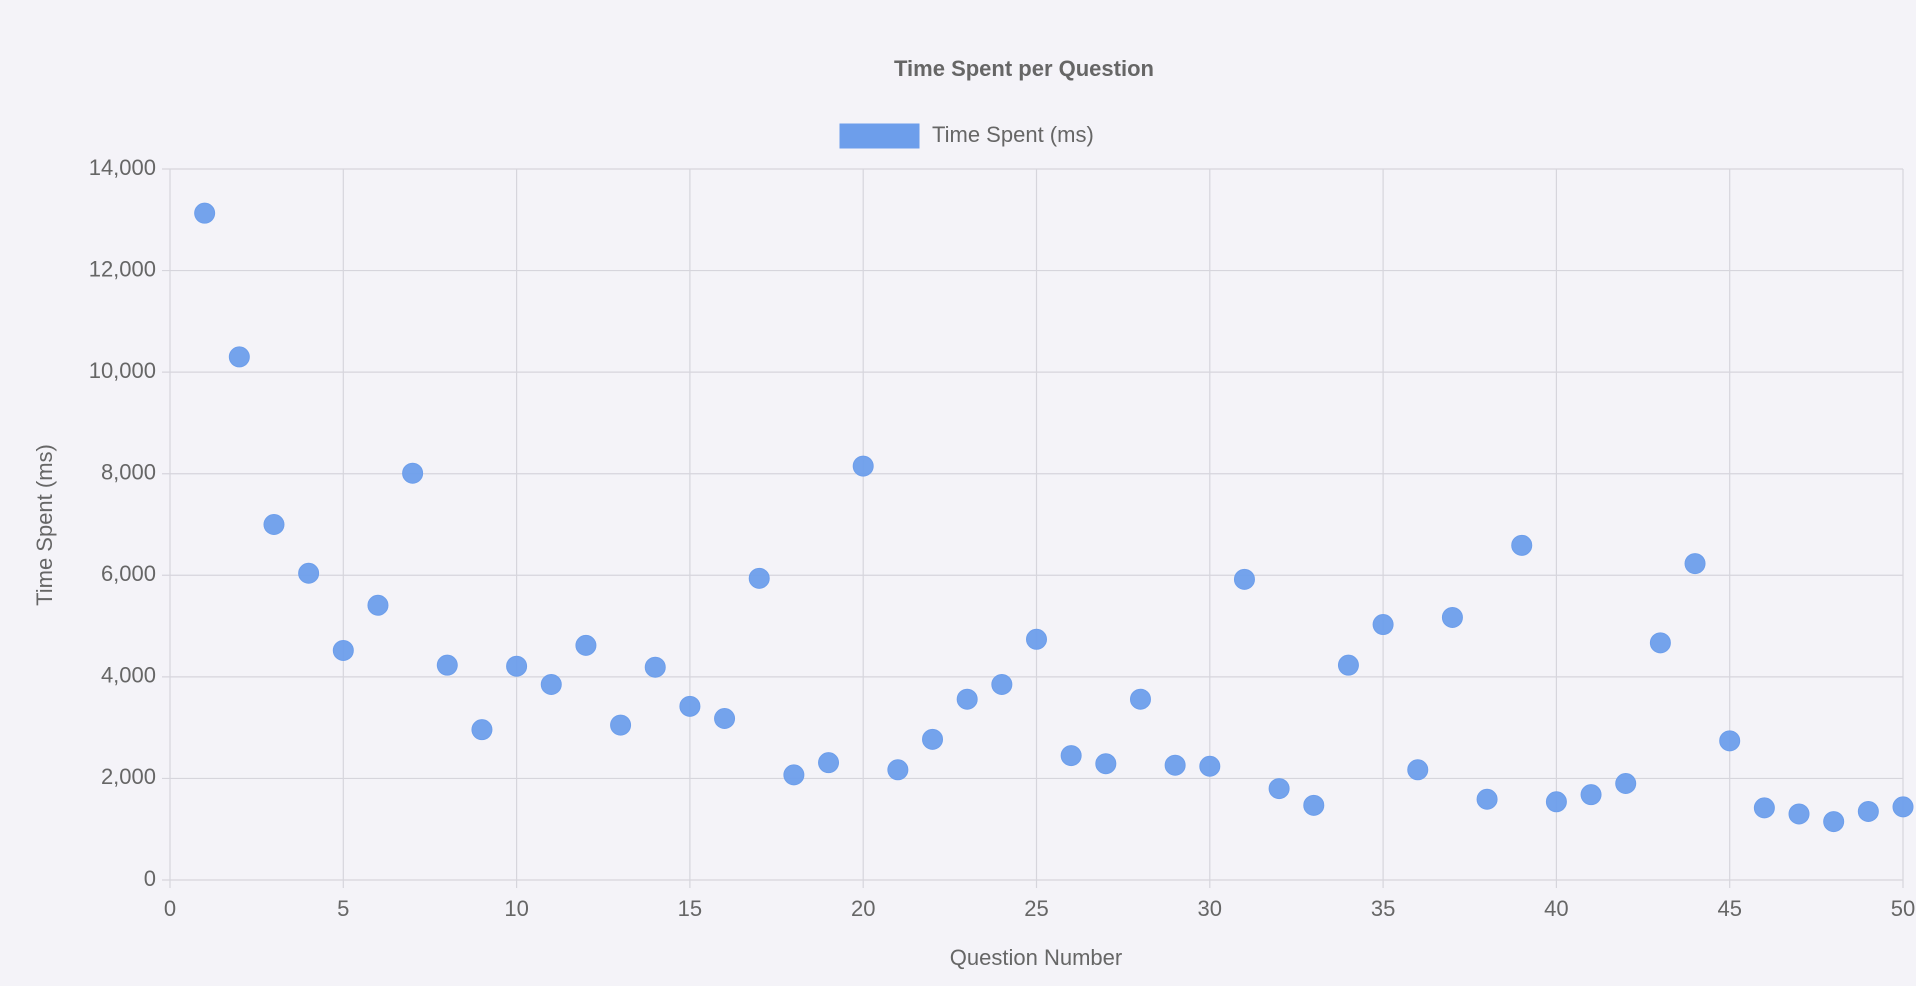 The width and height of the screenshot is (1916, 986). I want to click on legend-label: Time Spent (ms), so click(1013, 134).